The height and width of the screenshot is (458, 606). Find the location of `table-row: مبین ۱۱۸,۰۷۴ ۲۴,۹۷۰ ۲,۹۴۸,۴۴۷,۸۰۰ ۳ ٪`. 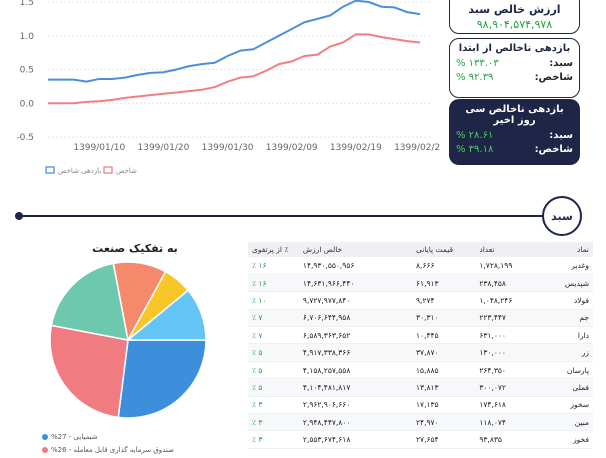

table-row: مبین ۱۱۸,۰۷۴ ۲۴,۹۷۰ ۲,۹۴۸,۴۴۷,۸۰۰ ۳ ٪ is located at coordinates (420, 422).